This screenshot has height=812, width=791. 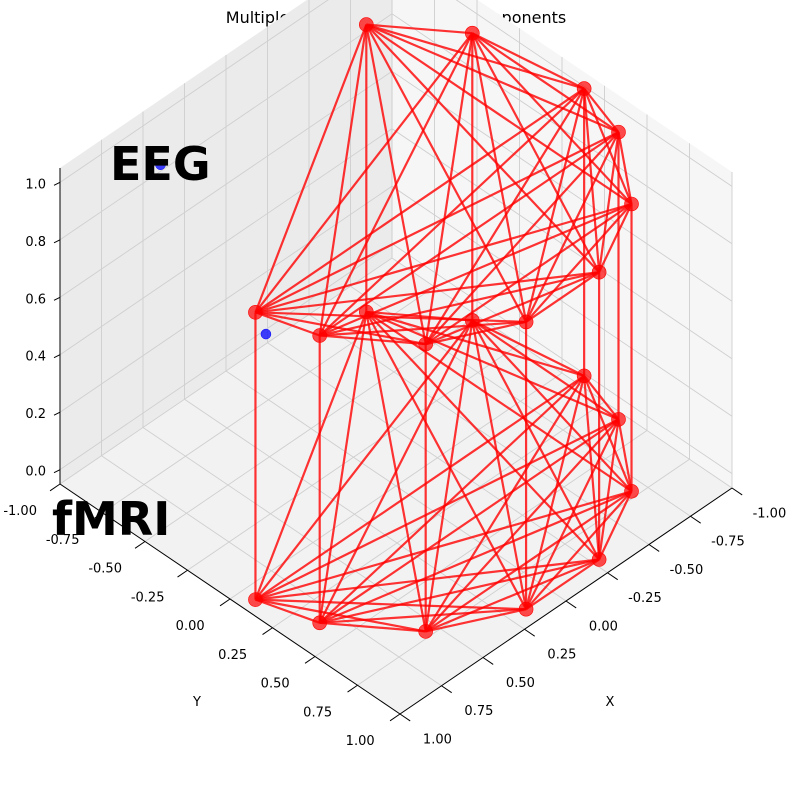 I want to click on x-tick-label: -0.25, so click(x=645, y=598).